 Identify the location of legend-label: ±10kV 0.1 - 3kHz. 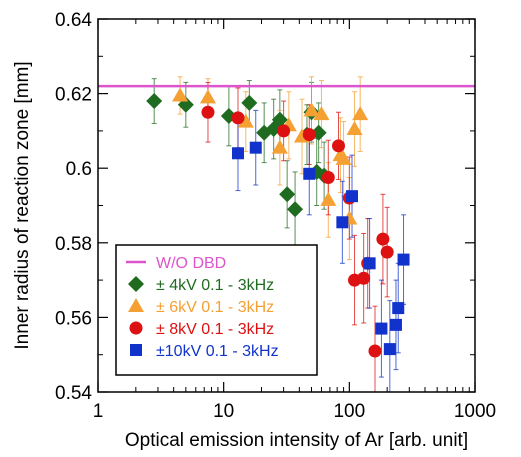
(217, 351).